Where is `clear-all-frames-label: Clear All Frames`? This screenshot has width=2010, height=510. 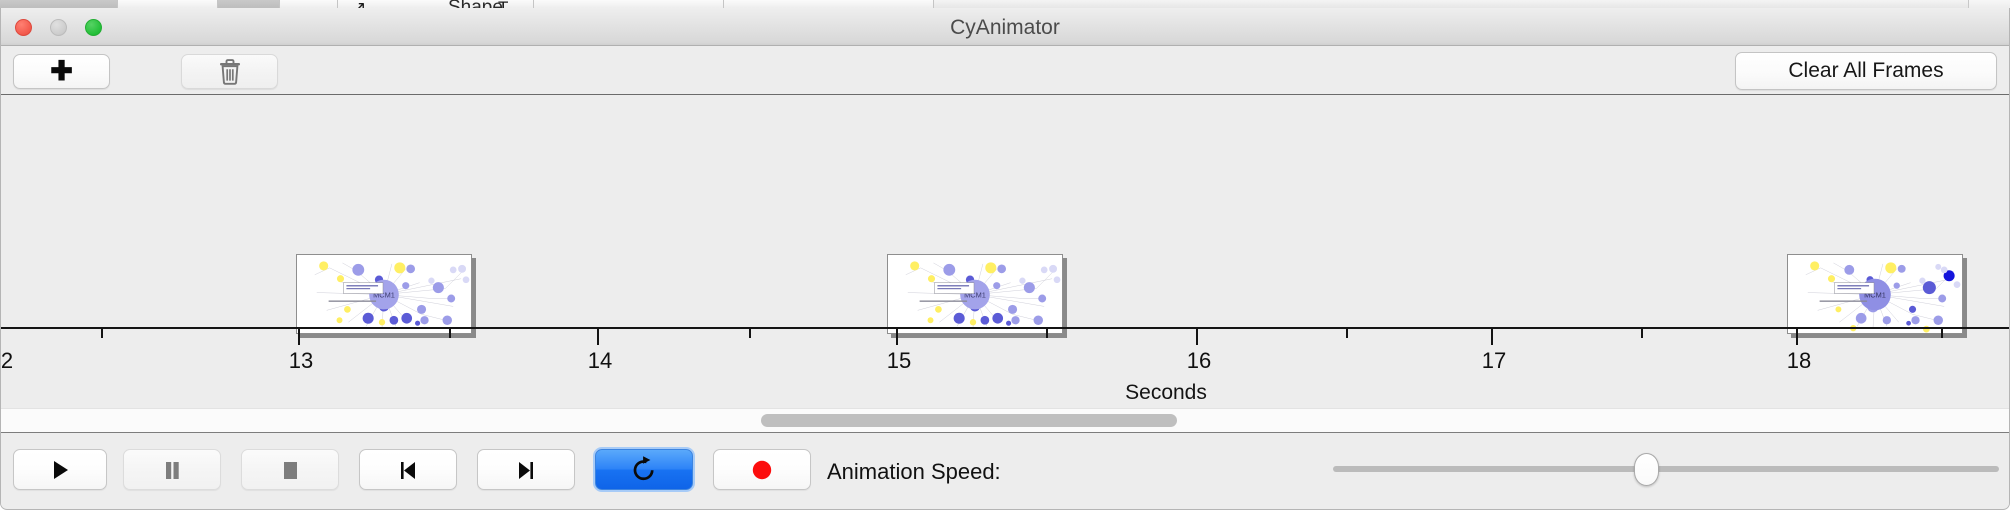
clear-all-frames-label: Clear All Frames is located at coordinates (1866, 70).